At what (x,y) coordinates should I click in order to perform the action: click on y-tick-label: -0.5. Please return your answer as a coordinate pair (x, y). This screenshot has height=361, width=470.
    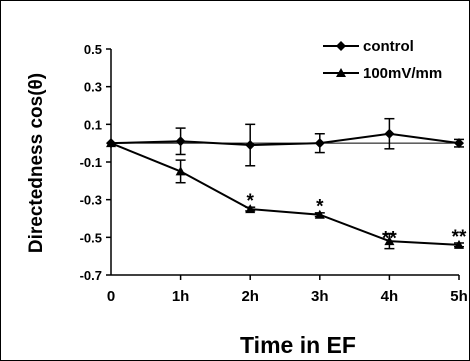
    Looking at the image, I should click on (91, 237).